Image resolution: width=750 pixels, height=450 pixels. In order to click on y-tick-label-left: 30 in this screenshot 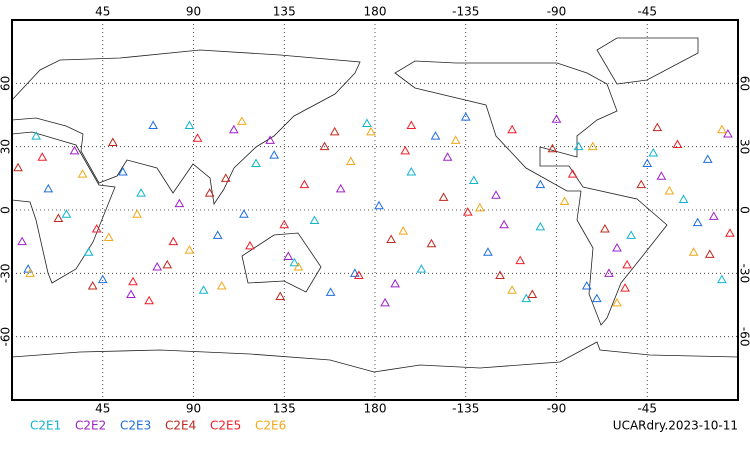, I will do `click(6, 146)`.